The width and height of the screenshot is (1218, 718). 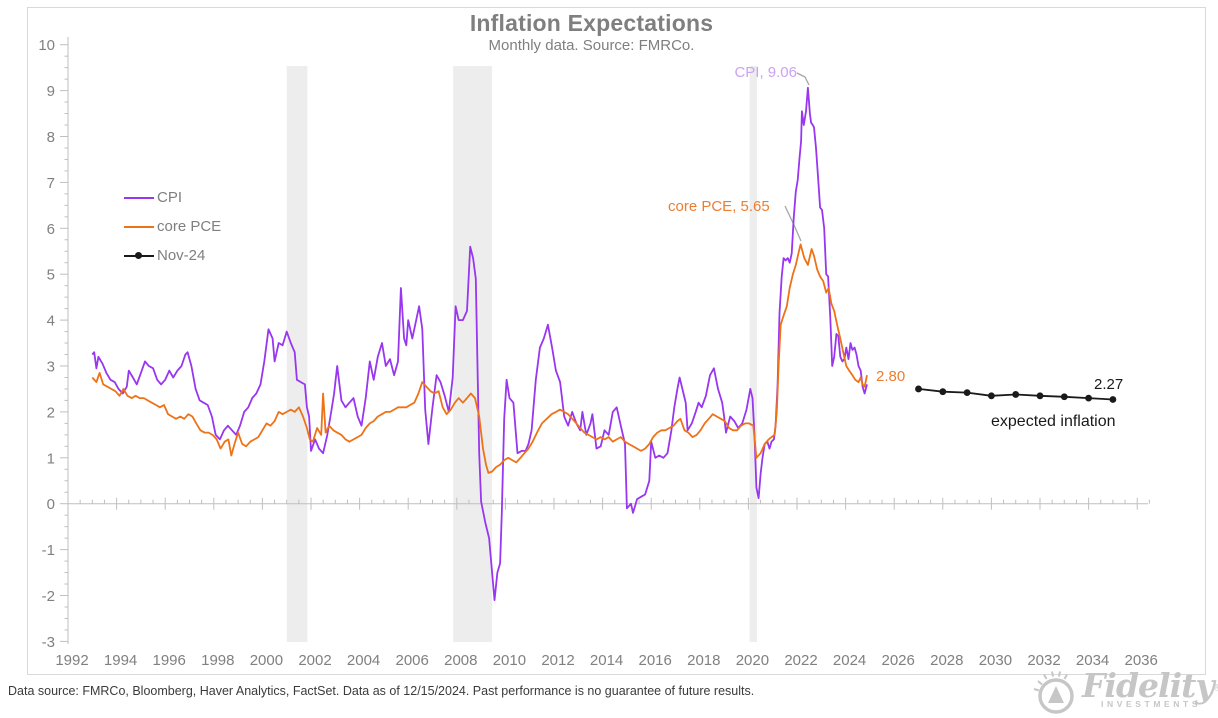 I want to click on svg-text: 2000, so click(x=266, y=660).